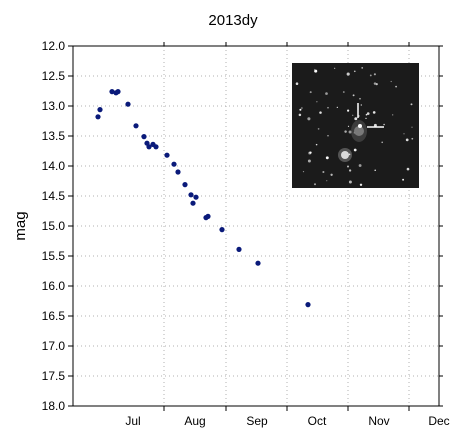 The image size is (469, 440). I want to click on galaxy-halo, so click(359, 131).